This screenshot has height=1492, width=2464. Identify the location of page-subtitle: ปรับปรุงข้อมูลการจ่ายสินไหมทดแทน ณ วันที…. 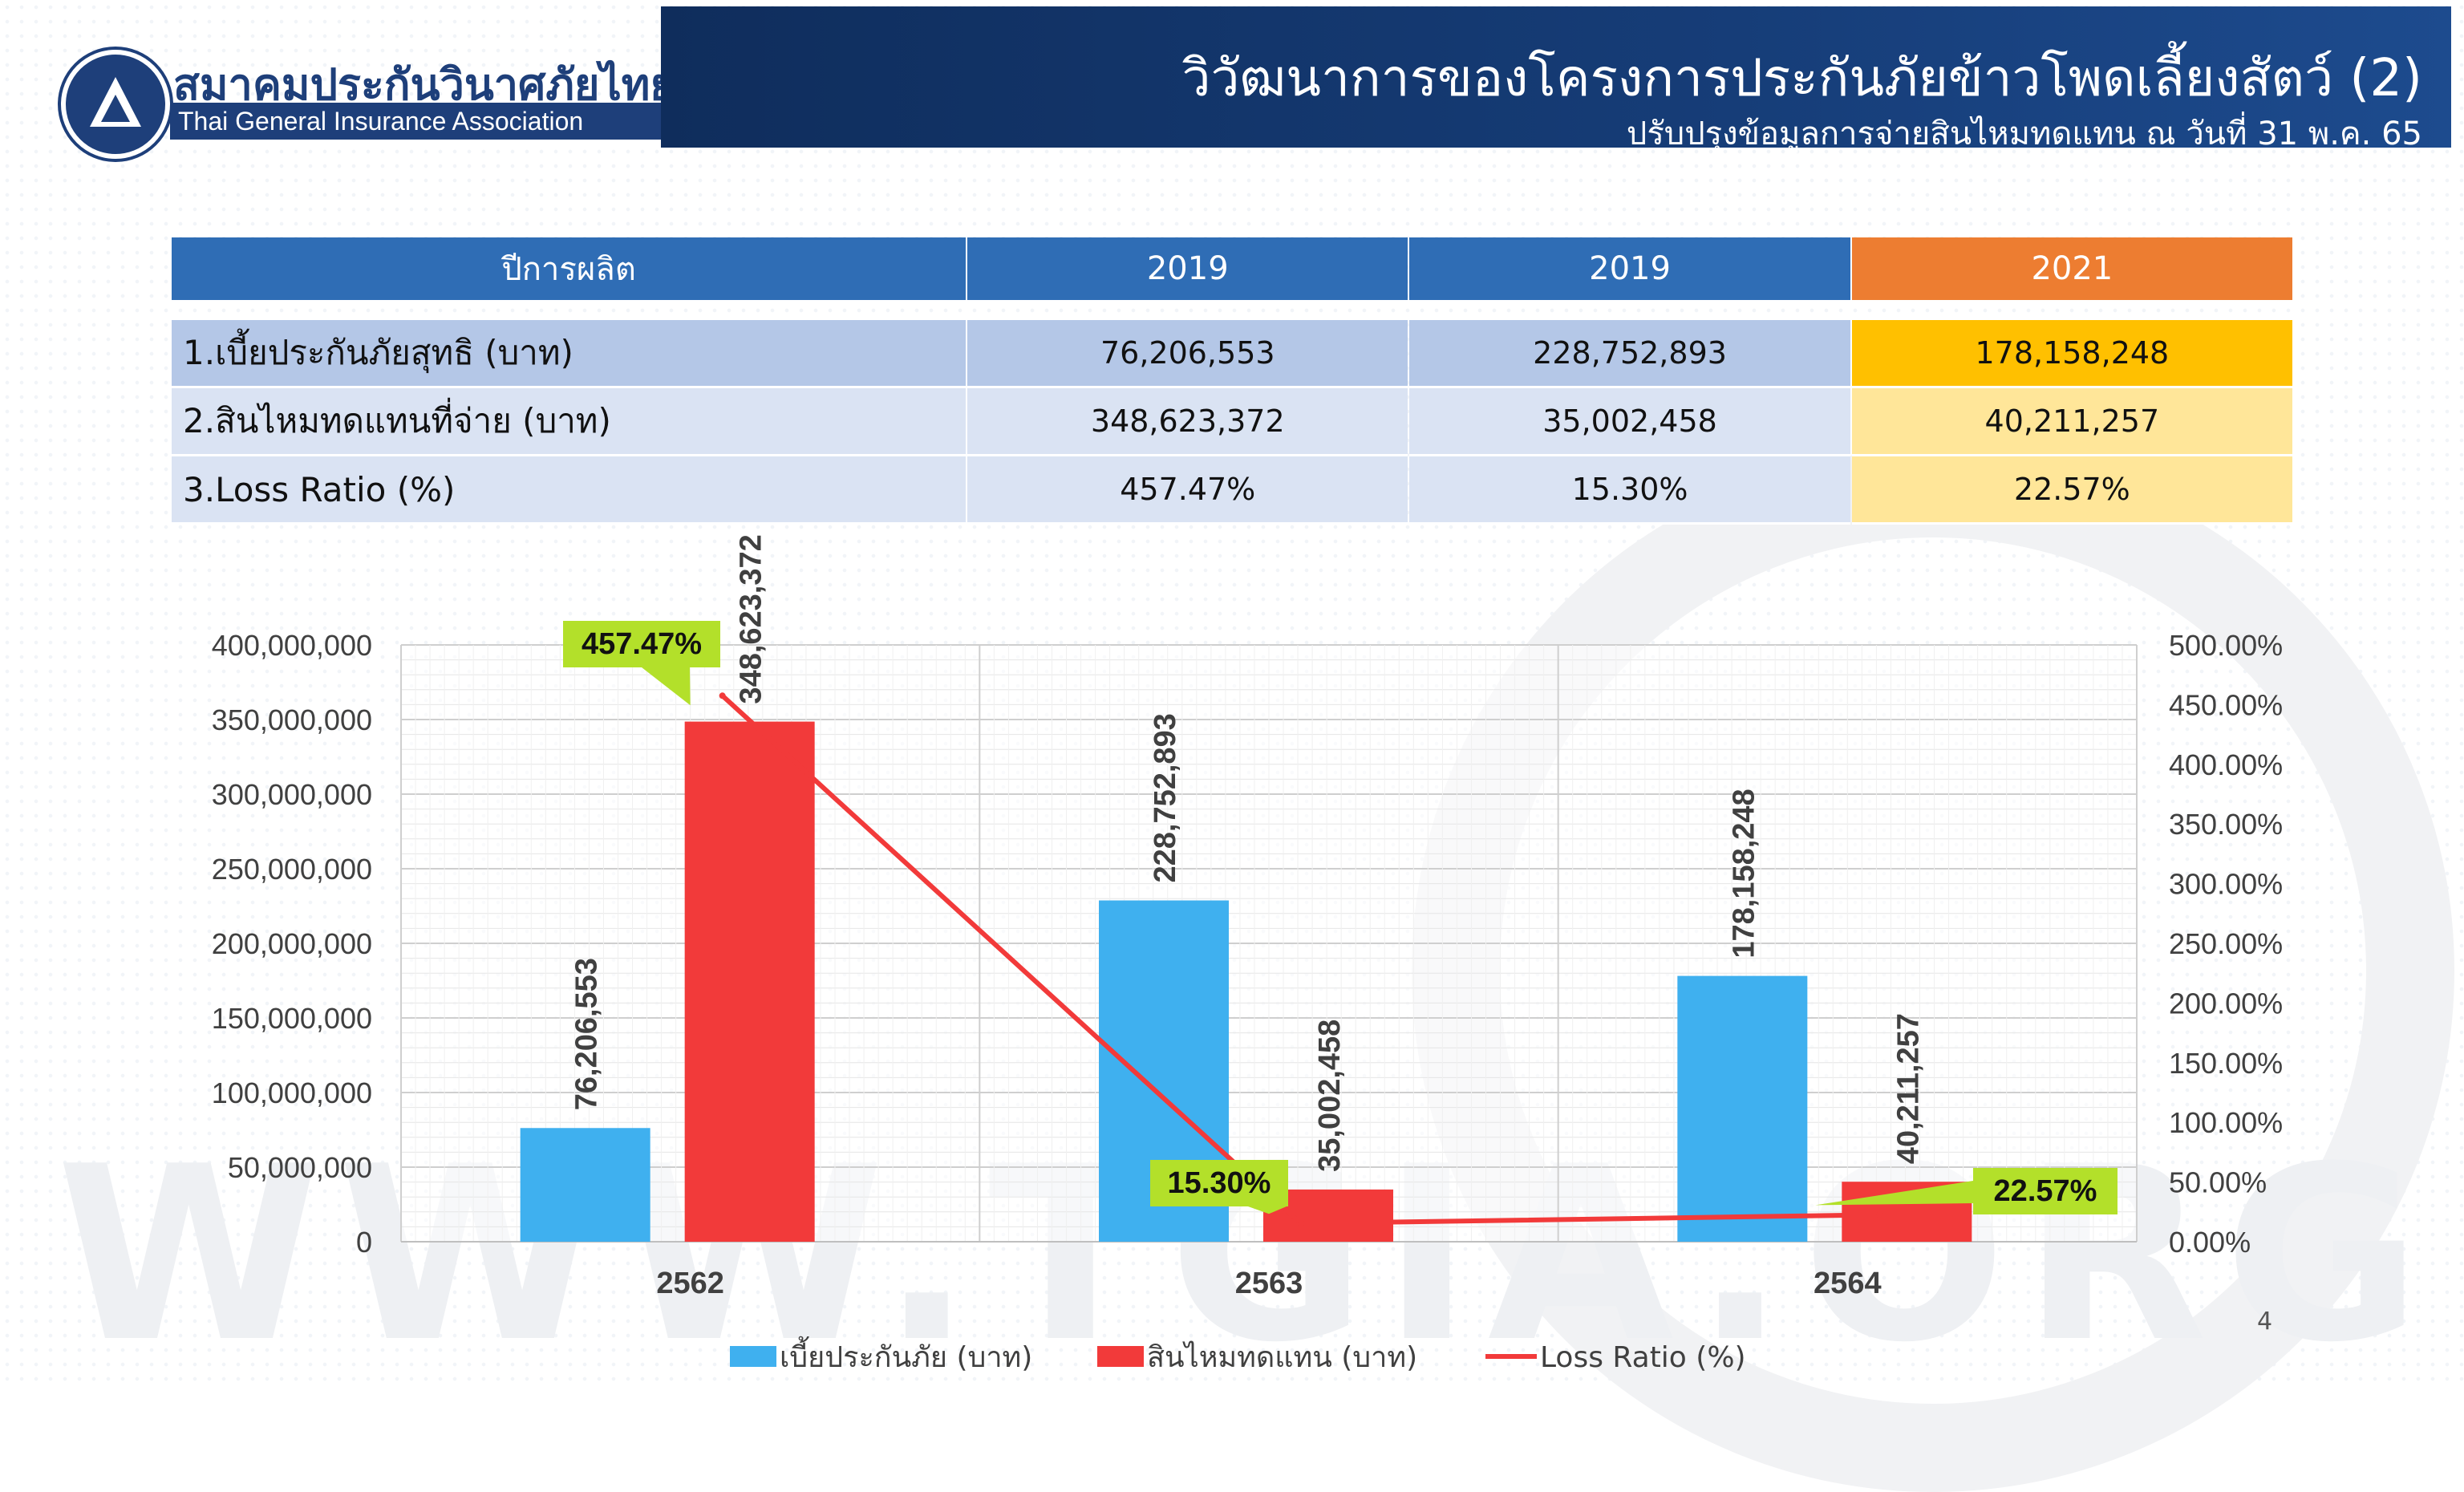
(2024, 134).